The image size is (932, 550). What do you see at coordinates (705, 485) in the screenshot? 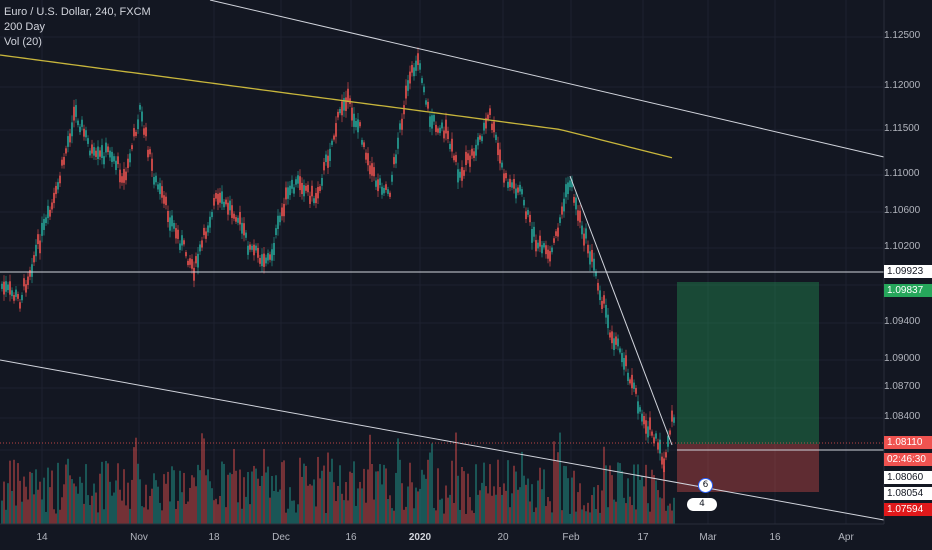
I see `events-count-badge: 6` at bounding box center [705, 485].